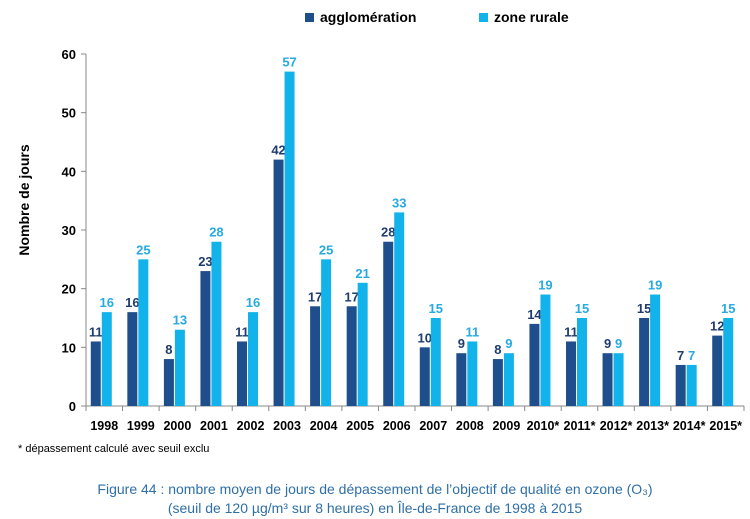 This screenshot has height=519, width=750. Describe the element at coordinates (69, 230) in the screenshot. I see `y-tick-label: 30` at that location.